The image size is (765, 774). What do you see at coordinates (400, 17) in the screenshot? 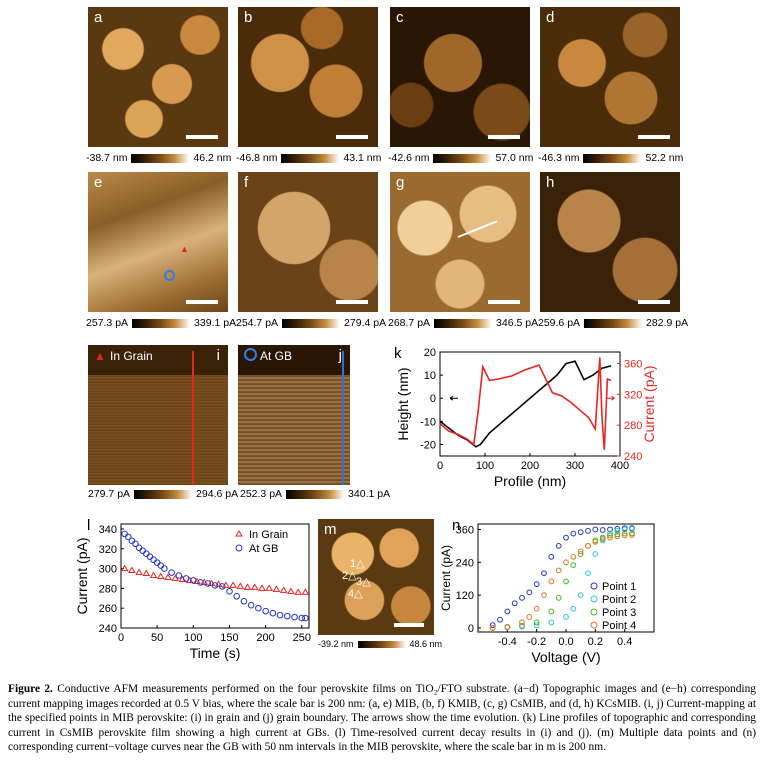
I see `panel-c-label: c` at bounding box center [400, 17].